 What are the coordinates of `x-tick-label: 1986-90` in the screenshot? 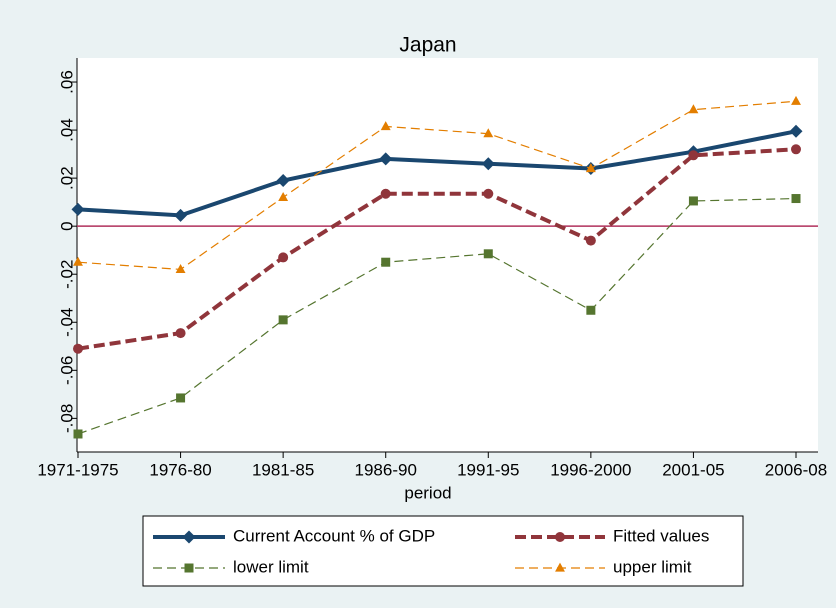 It's located at (386, 469).